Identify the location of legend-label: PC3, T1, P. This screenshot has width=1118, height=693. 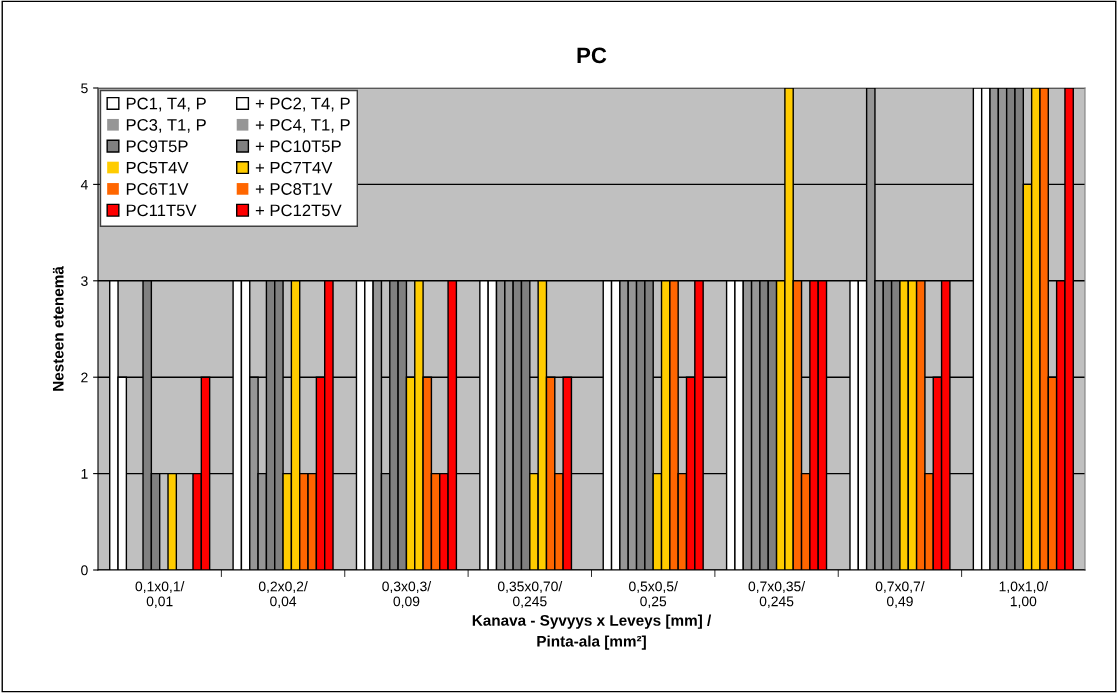
(166, 125).